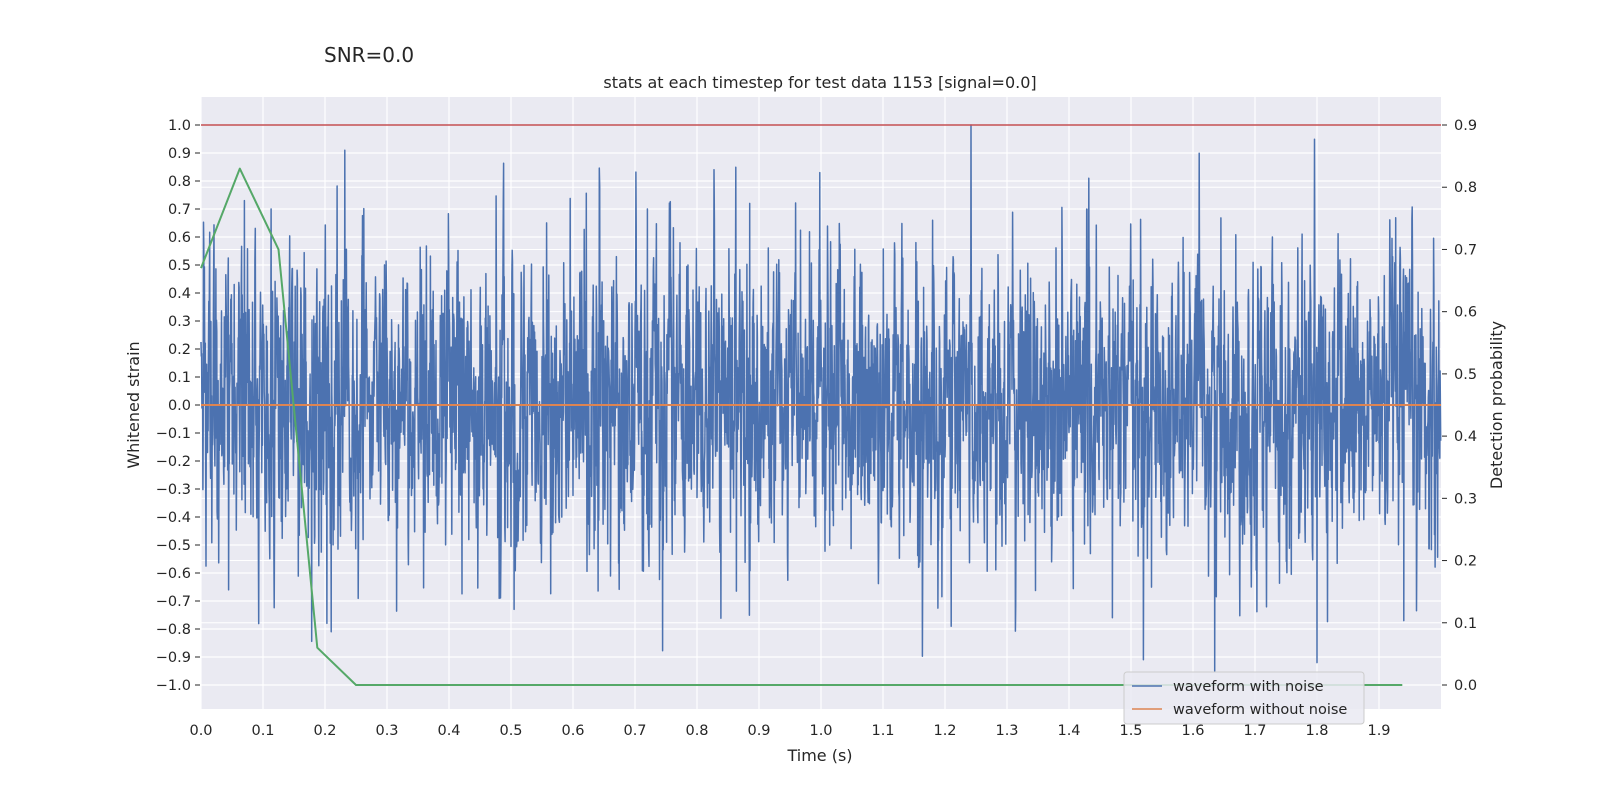 This screenshot has width=1600, height=800. Describe the element at coordinates (1465, 313) in the screenshot. I see `y2-tick-label: 0.6` at that location.